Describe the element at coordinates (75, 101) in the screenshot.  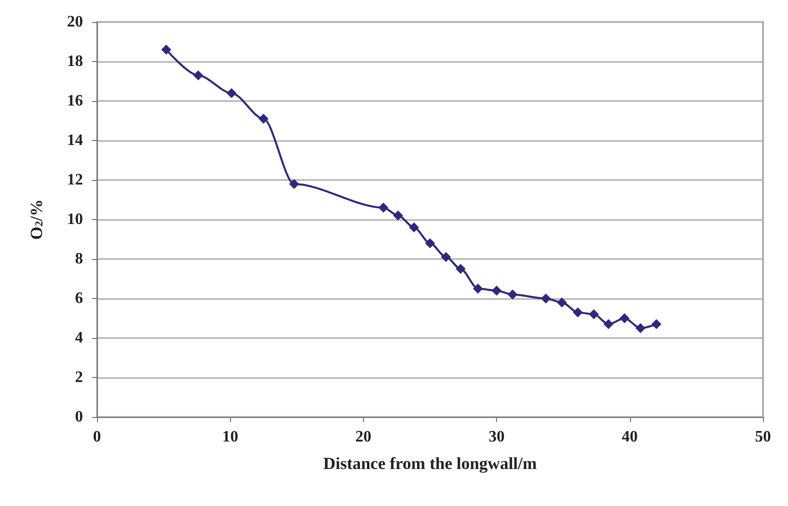
I see `y-tick-label: 16` at that location.